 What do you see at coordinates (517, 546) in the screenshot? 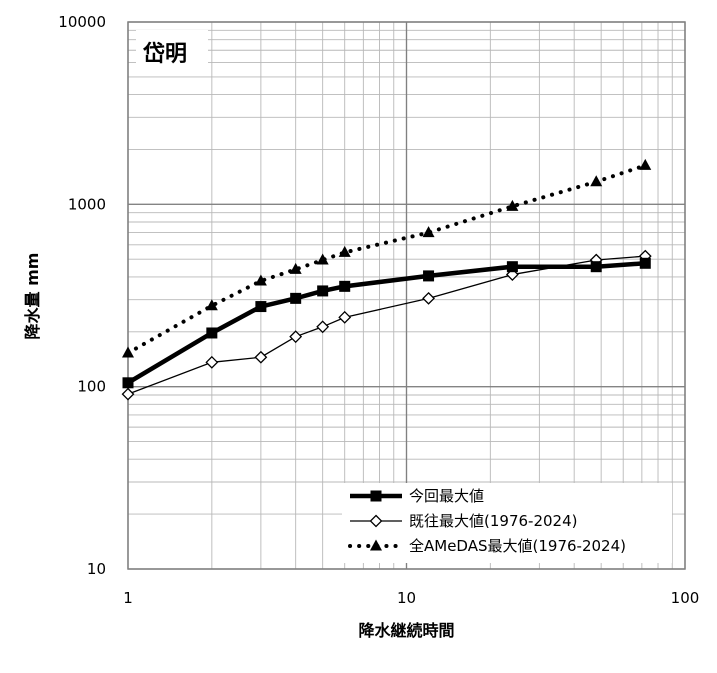
I see `legend-label: 全AMeDAS最大値(1976-2024)` at bounding box center [517, 546].